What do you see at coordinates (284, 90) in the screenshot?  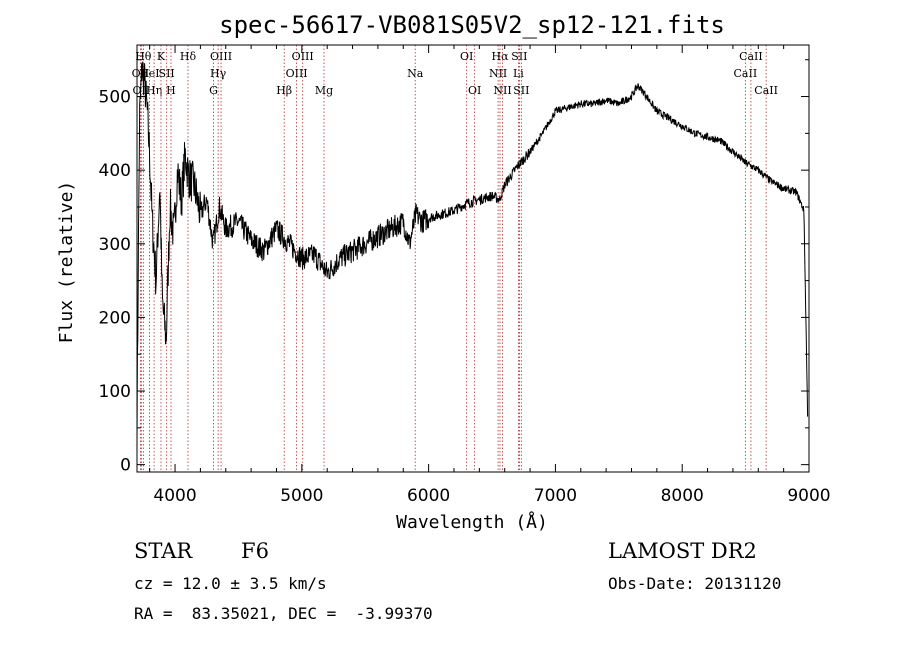 I see `spectral-line-label-12: Hβ` at bounding box center [284, 90].